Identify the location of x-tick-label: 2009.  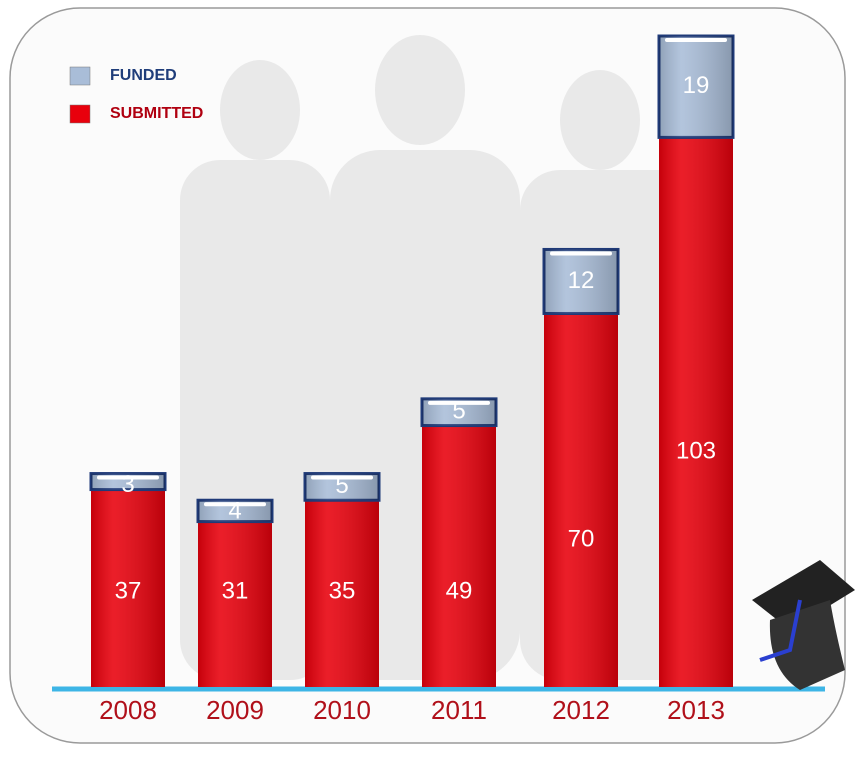
(235, 710).